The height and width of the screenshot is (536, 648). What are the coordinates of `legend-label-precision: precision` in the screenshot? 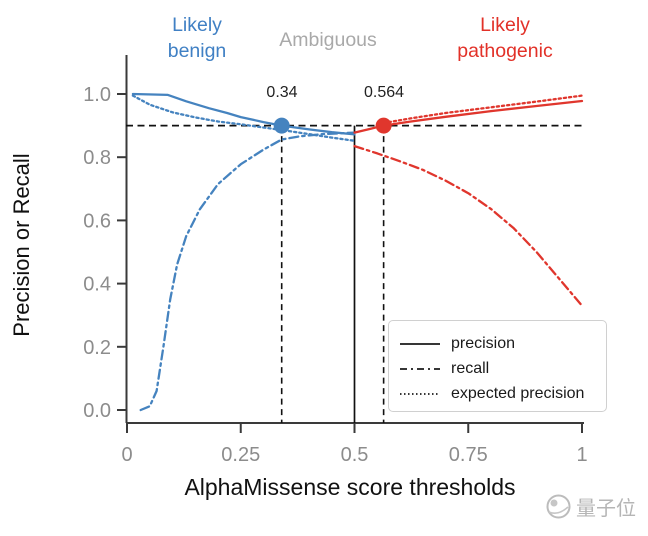 It's located at (483, 343).